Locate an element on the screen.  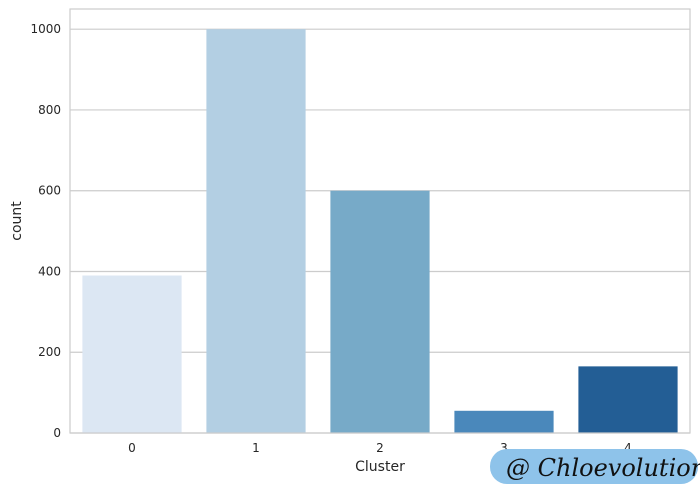
x-tick-label: 0 is located at coordinates (132, 448).